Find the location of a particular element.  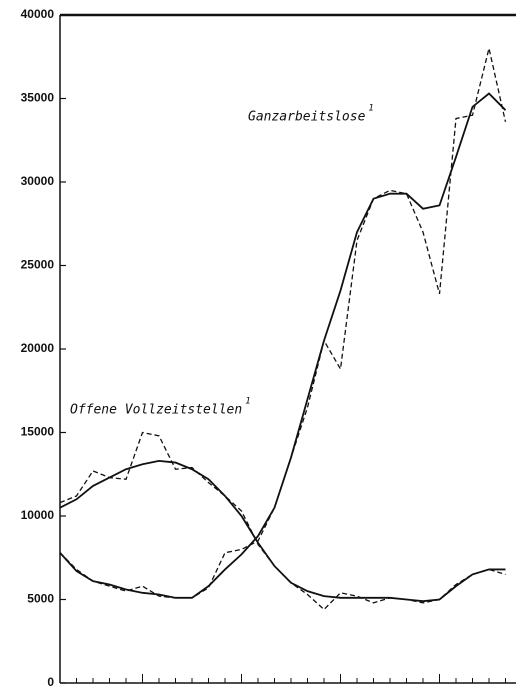

y-tick-label: 10000 is located at coordinates (38, 515).